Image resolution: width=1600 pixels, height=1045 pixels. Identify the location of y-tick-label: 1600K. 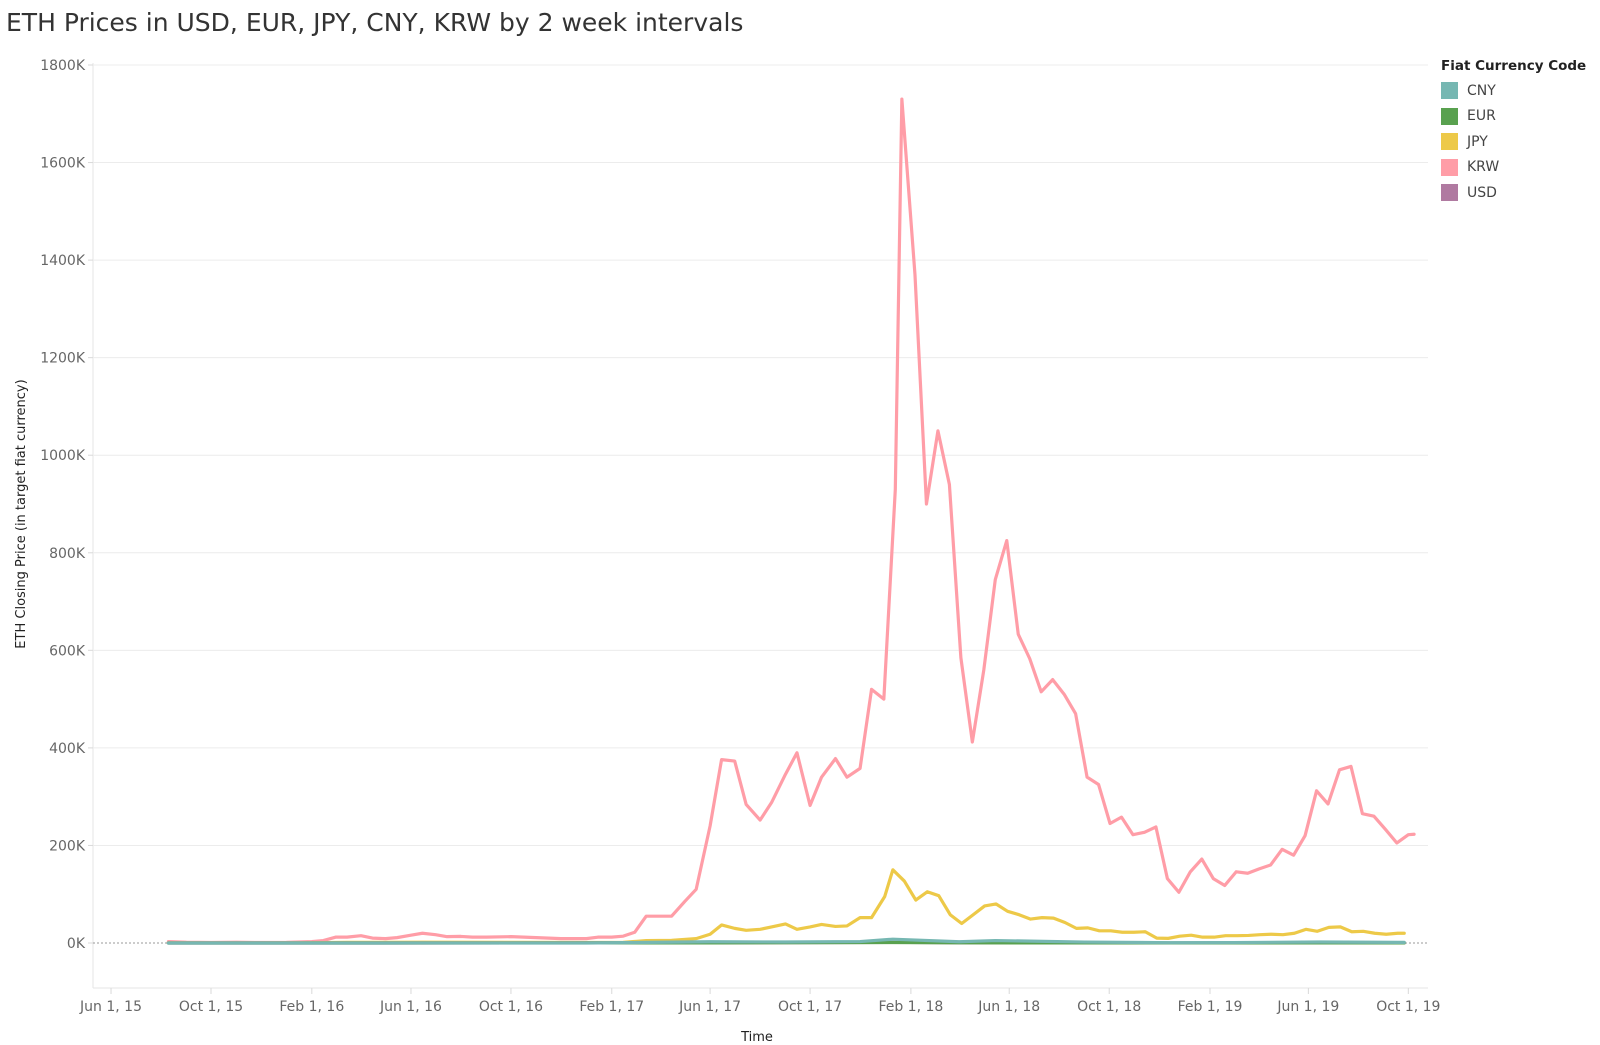
(63, 164).